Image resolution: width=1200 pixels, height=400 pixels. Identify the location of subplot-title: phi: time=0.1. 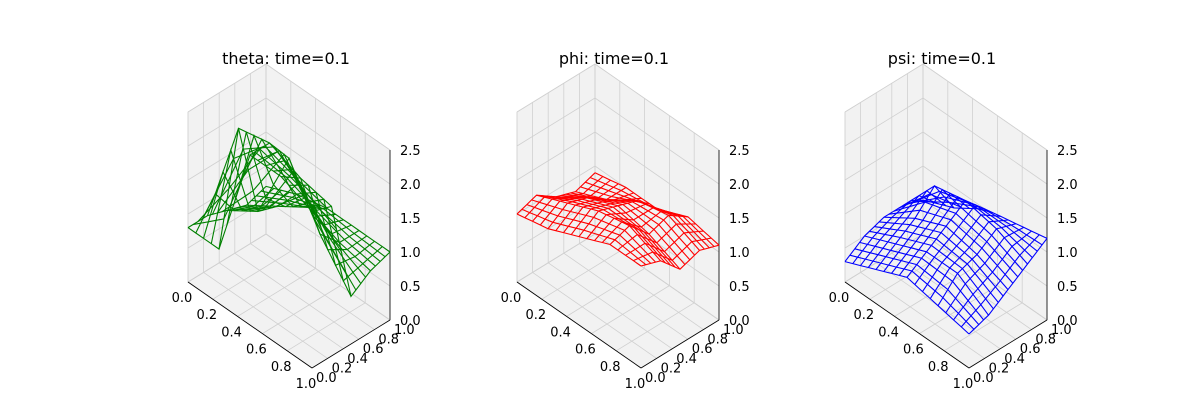
(614, 58).